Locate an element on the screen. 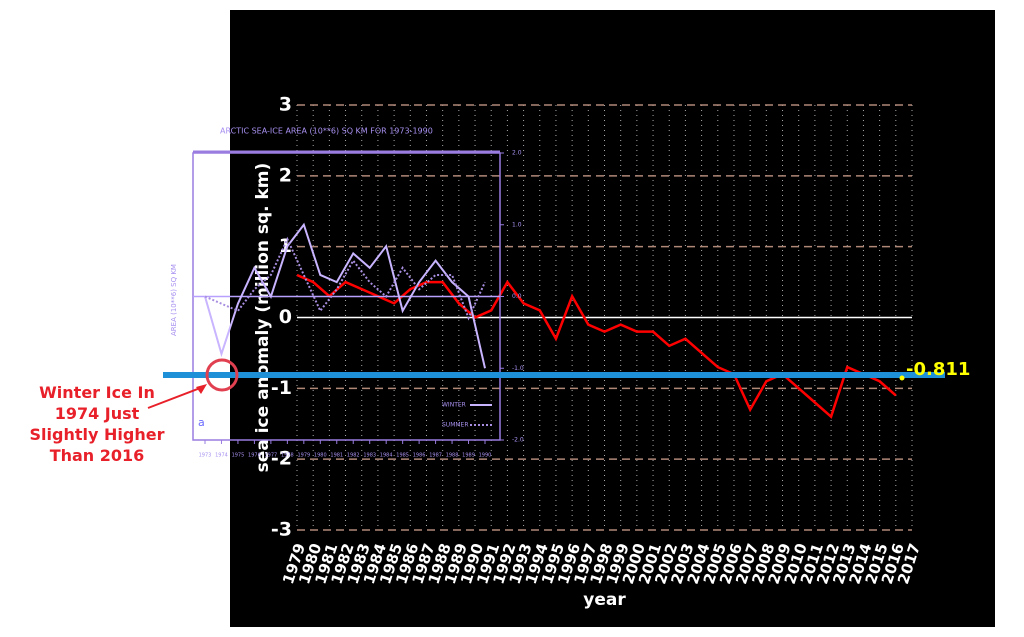 Image resolution: width=1024 pixels, height=637 pixels. reference-value-label: -0.811 is located at coordinates (938, 369).